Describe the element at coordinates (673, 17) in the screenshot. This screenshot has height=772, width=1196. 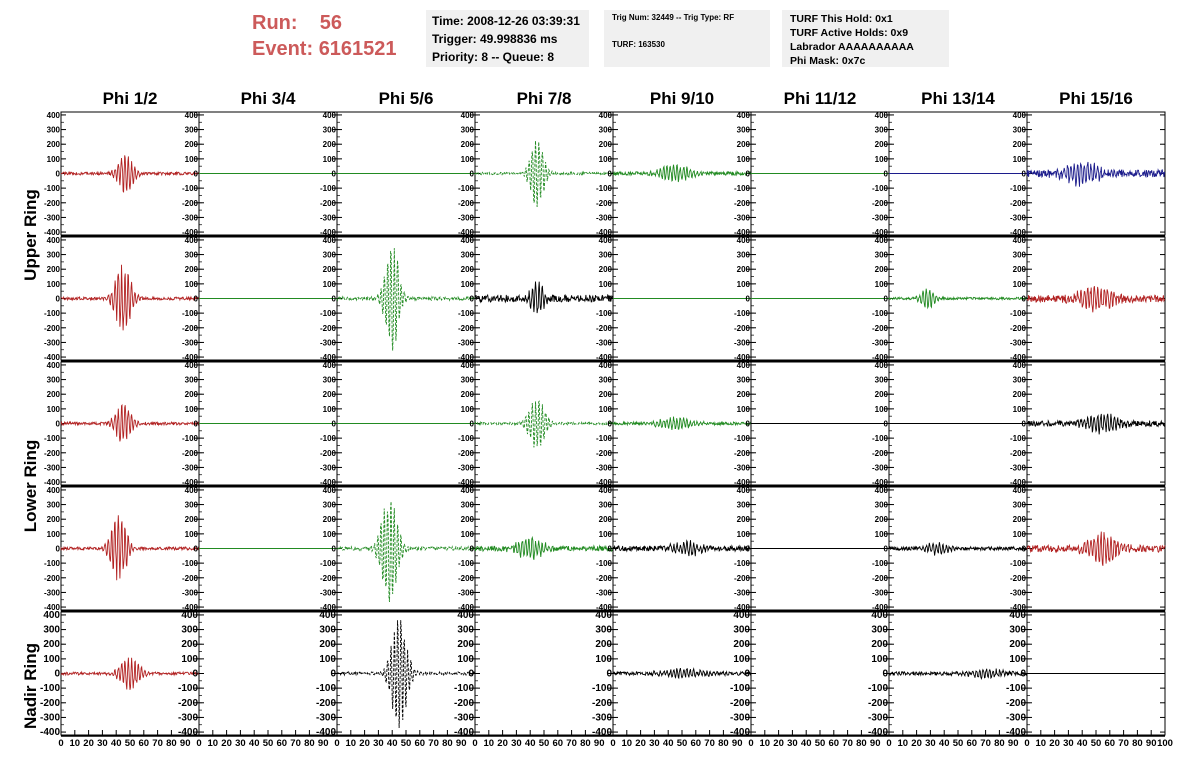
I see `trig-num-line: Trig Num: 32449 -- Trig Type: RF` at that location.